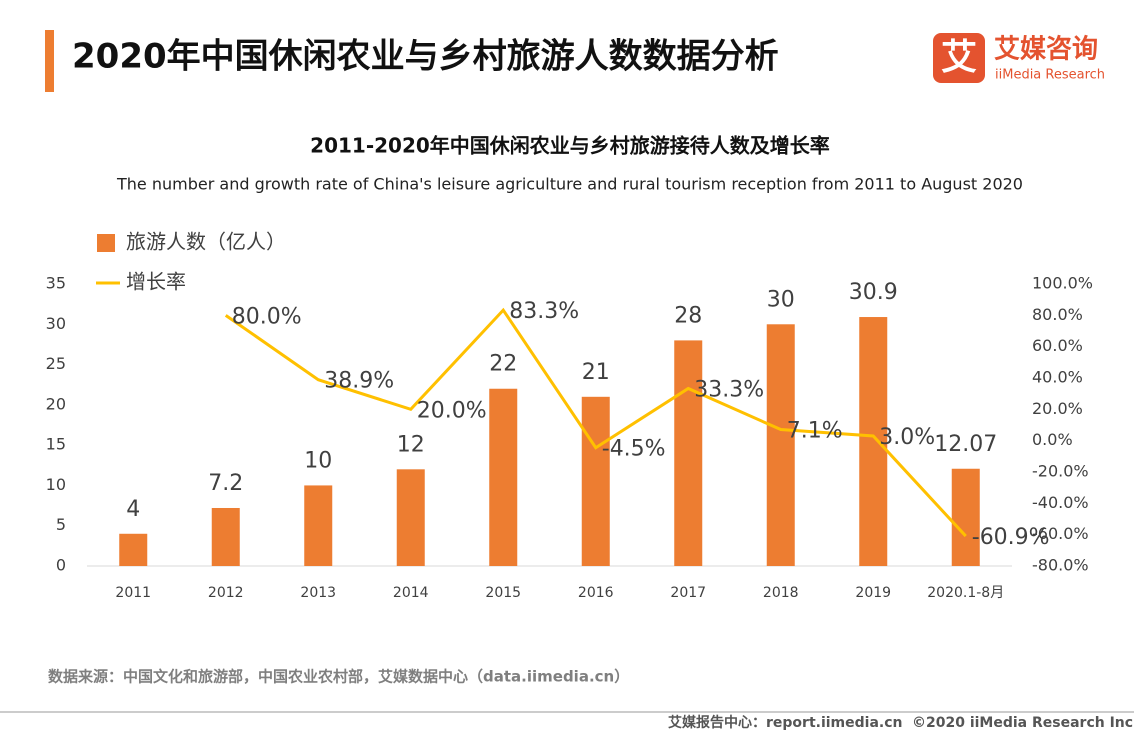 This screenshot has width=1134, height=737. What do you see at coordinates (570, 146) in the screenshot?
I see `chart-title: 2011-2020年中国休闲农业与乡村旅游接待人数及增长率` at bounding box center [570, 146].